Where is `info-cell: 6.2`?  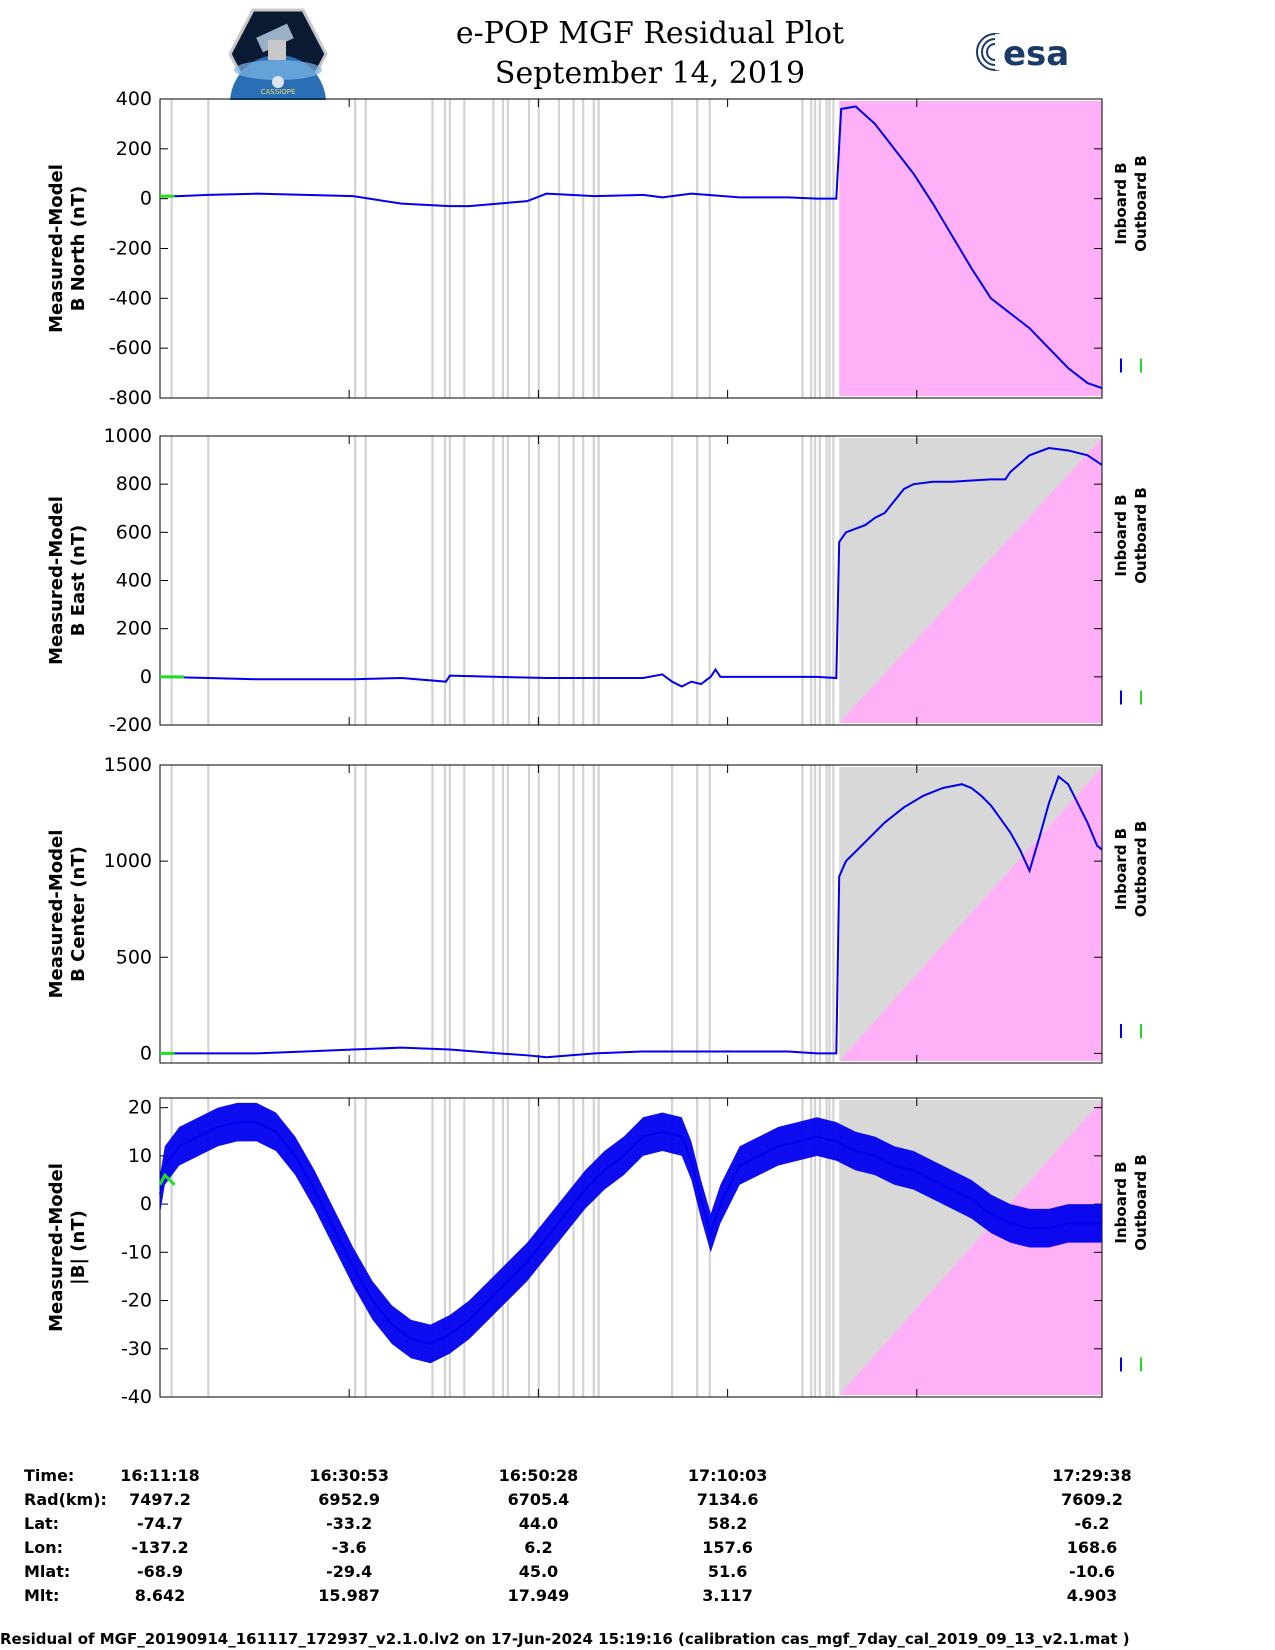
info-cell: 6.2 is located at coordinates (538, 1547).